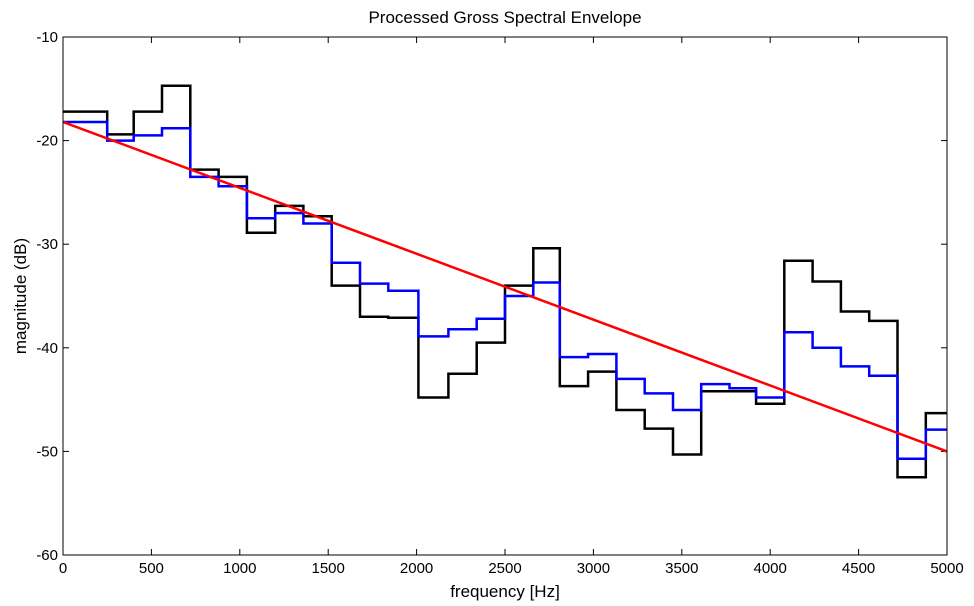 This screenshot has width=974, height=606. Describe the element at coordinates (20, 296) in the screenshot. I see `y-axis-title: magnitude (dB)` at that location.